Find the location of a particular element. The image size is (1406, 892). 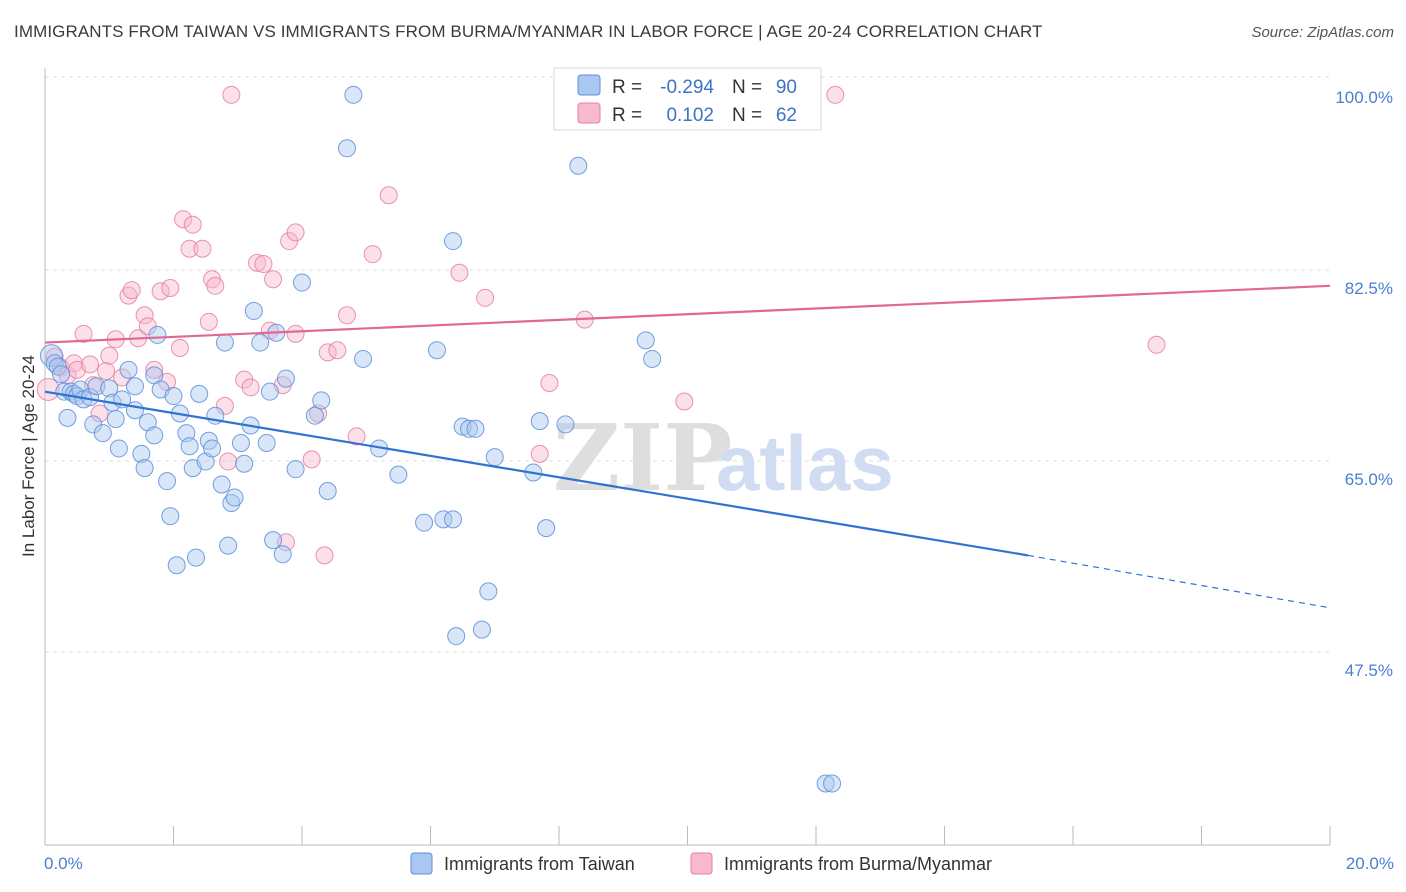

burma-trend-line is located at coordinates (687, 314).